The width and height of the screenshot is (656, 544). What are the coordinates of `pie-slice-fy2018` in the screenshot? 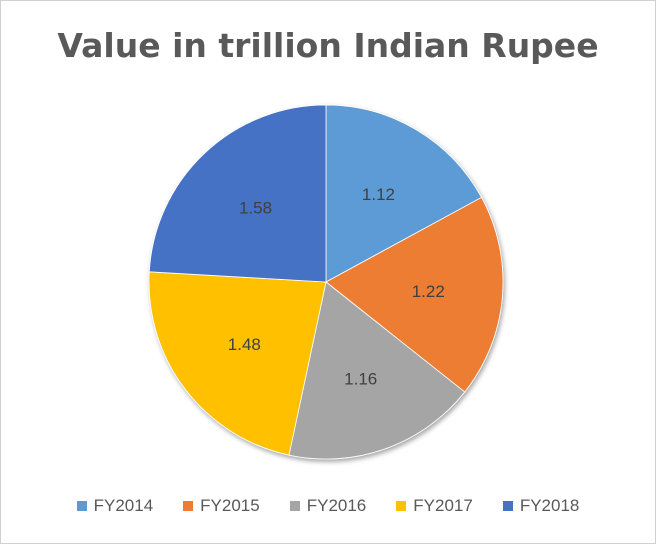 It's located at (237, 193).